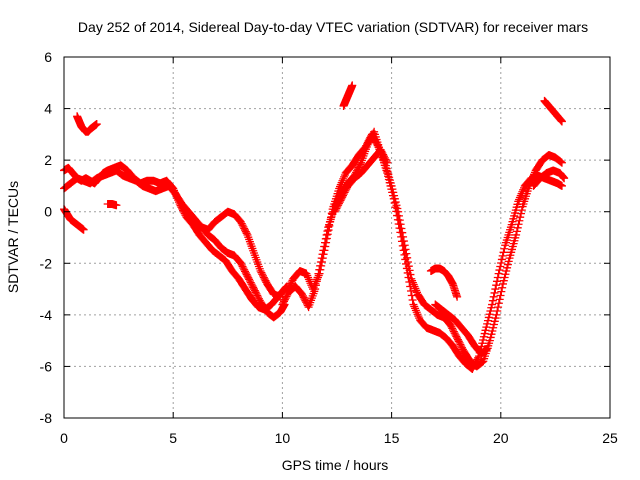 This screenshot has width=640, height=480. Describe the element at coordinates (46, 315) in the screenshot. I see `y-tick-label: -4` at that location.